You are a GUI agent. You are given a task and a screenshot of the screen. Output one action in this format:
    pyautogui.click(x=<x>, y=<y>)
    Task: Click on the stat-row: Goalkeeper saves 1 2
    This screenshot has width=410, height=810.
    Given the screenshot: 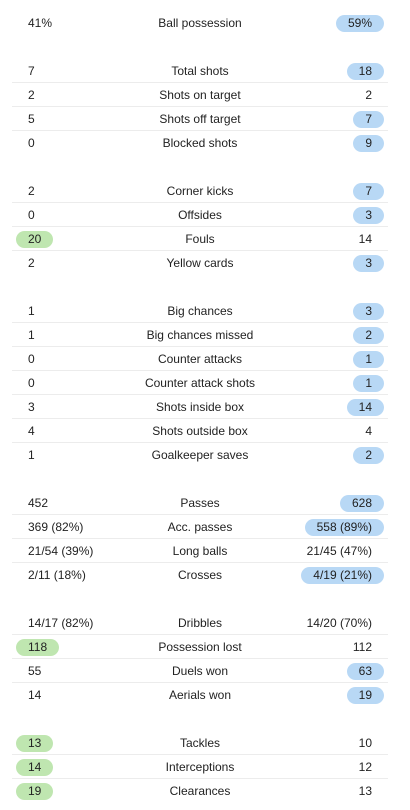 What is the action you would take?
    pyautogui.click(x=200, y=455)
    